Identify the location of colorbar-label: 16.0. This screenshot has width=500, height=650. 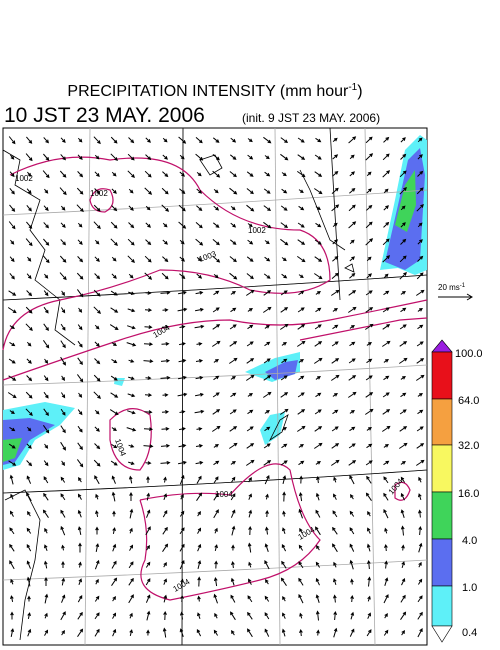
(468, 494).